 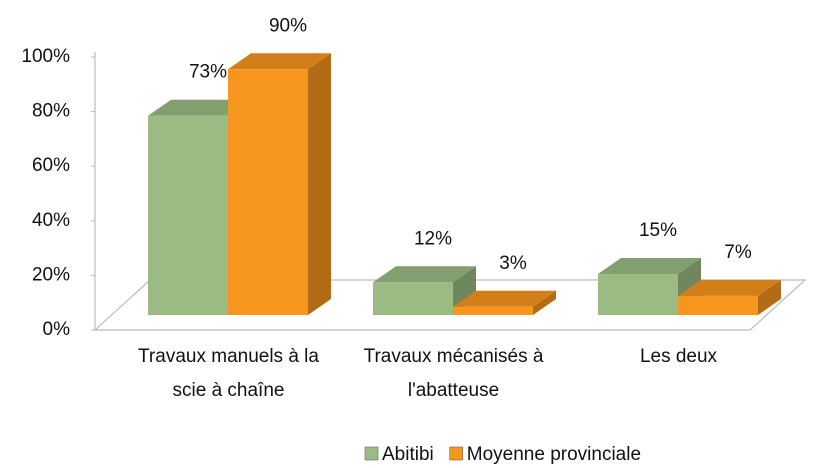 What do you see at coordinates (408, 454) in the screenshot?
I see `legend-label: Abitibi` at bounding box center [408, 454].